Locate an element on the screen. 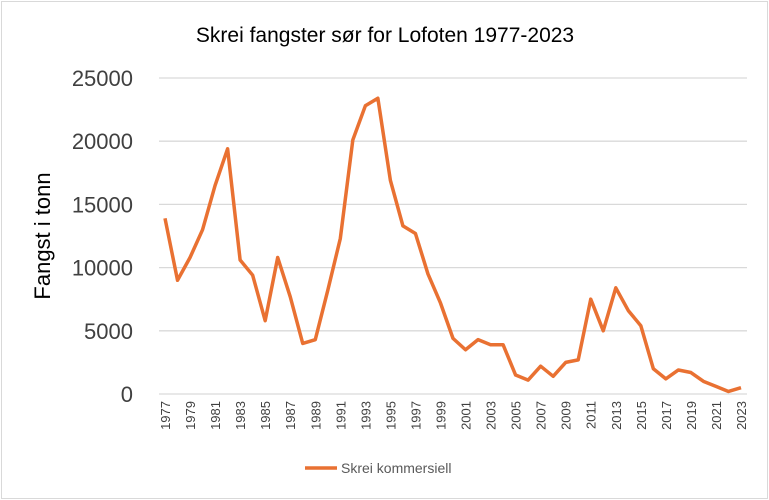 The image size is (769, 500). x-tick-label: 2023 is located at coordinates (741, 415).